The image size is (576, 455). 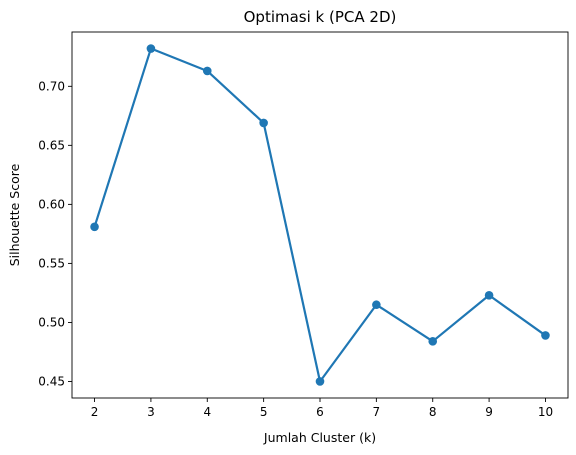 What do you see at coordinates (207, 412) in the screenshot?
I see `x-tick-label: 4` at bounding box center [207, 412].